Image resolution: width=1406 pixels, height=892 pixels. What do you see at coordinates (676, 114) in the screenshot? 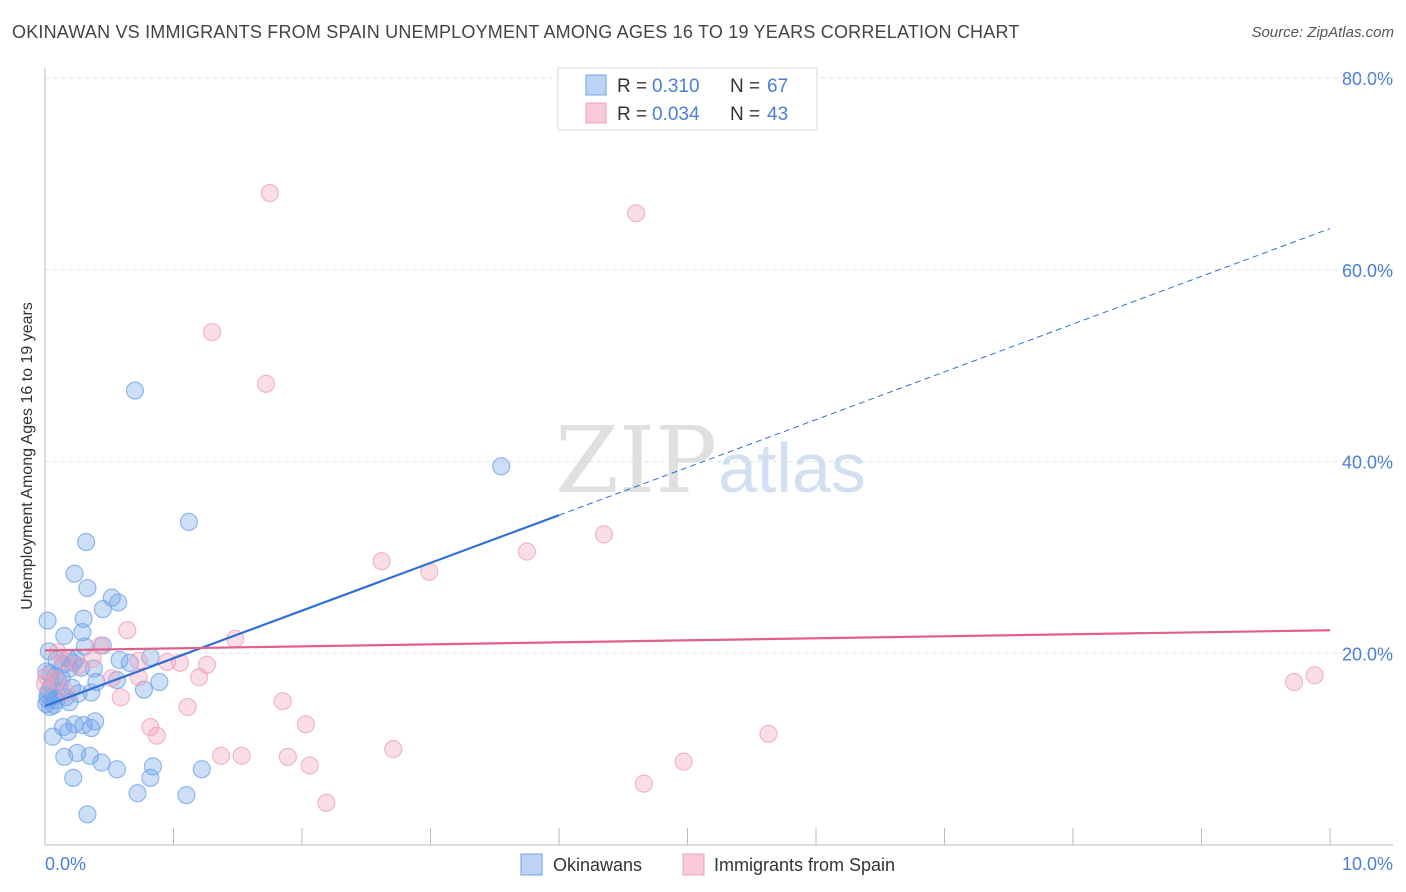
I see `legend-r-value: 0.034` at bounding box center [676, 114].